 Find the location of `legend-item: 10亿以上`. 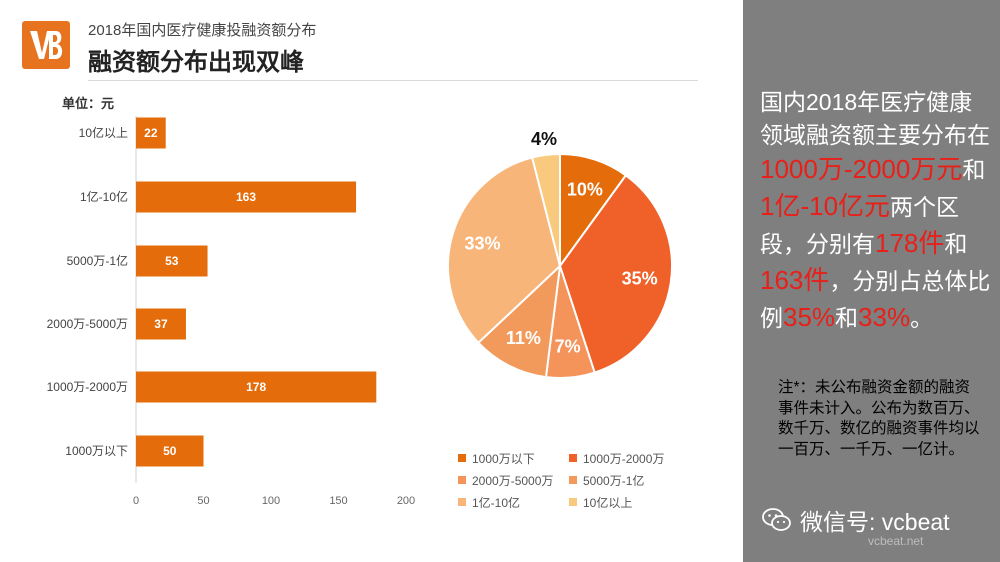

legend-item: 10亿以上 is located at coordinates (639, 502).